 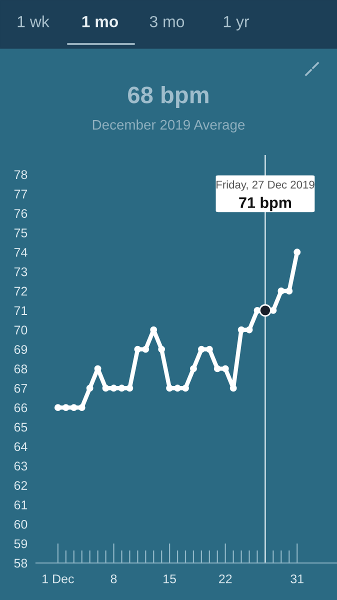 What do you see at coordinates (21, 291) in the screenshot?
I see `y-tick-label: 72` at bounding box center [21, 291].